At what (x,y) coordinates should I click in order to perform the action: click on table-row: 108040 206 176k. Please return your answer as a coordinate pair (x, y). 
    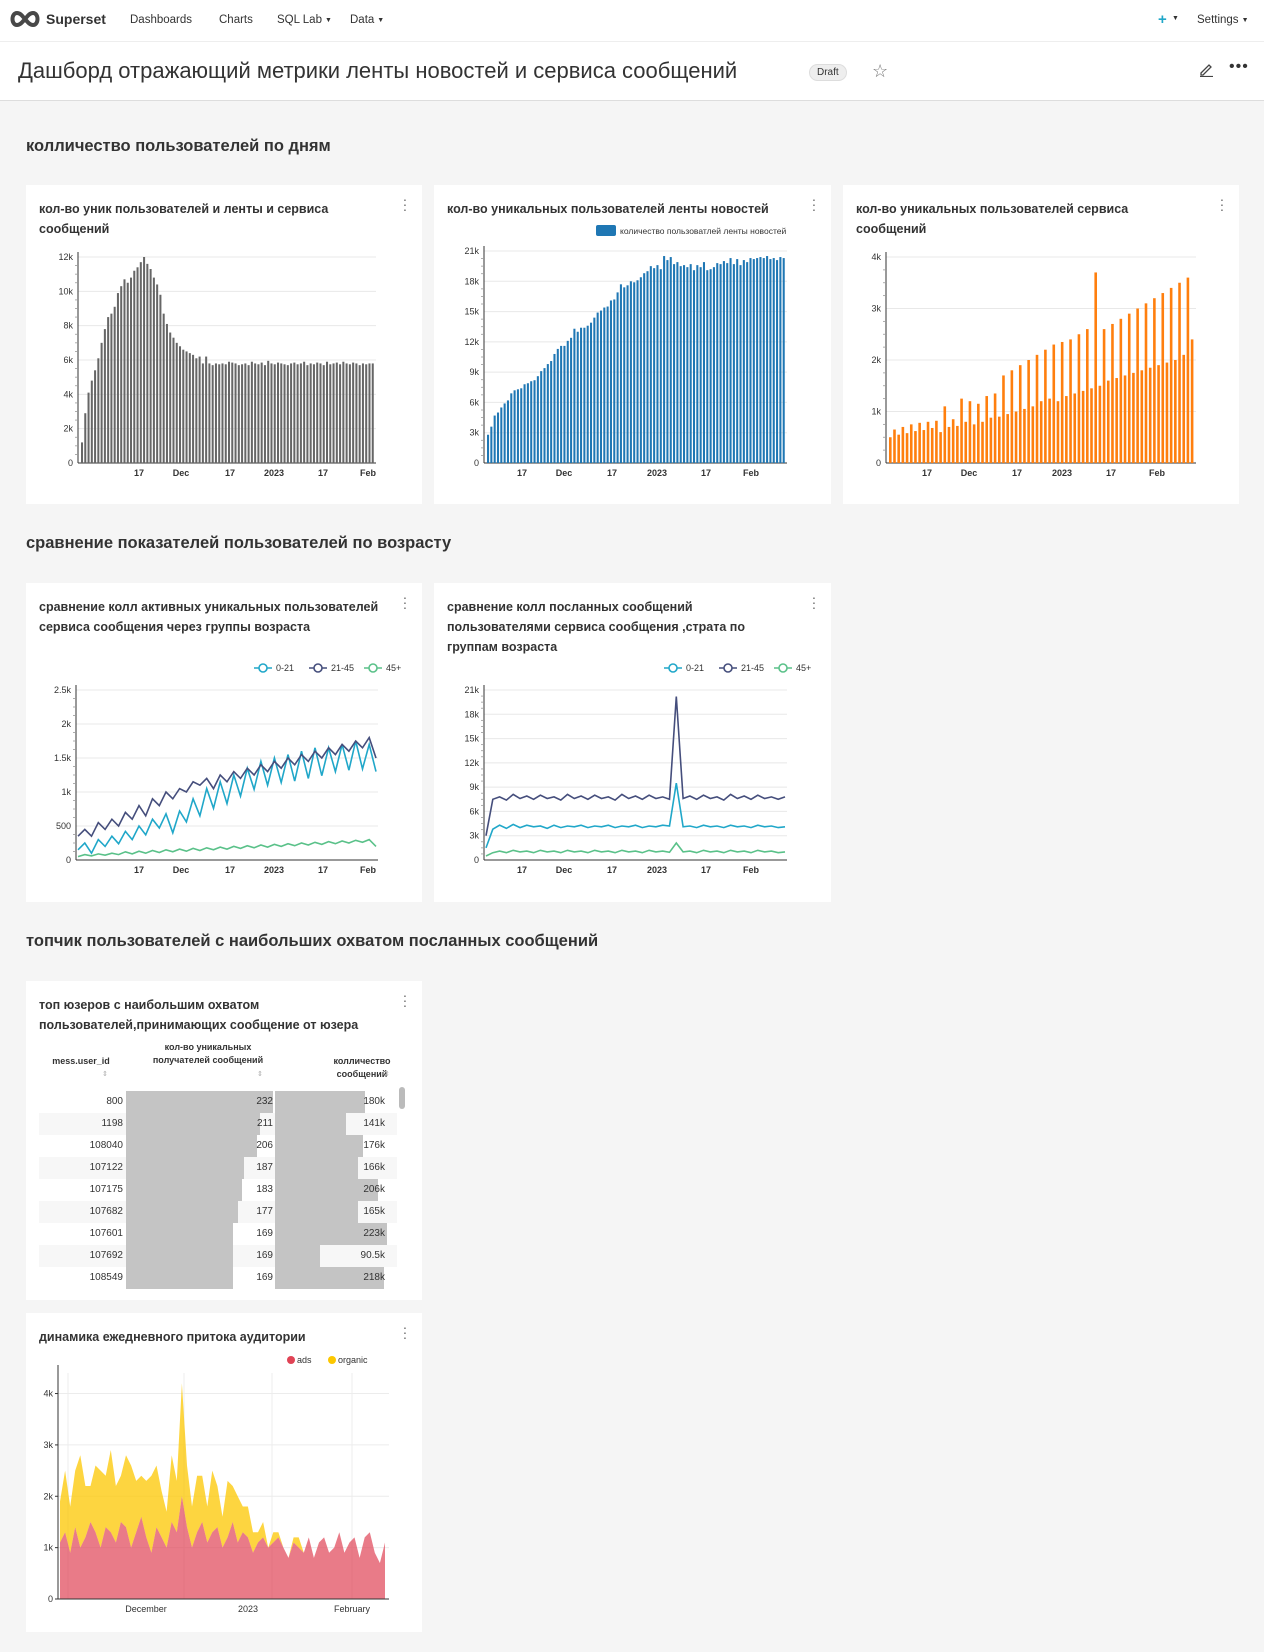
    Looking at the image, I should click on (218, 1146).